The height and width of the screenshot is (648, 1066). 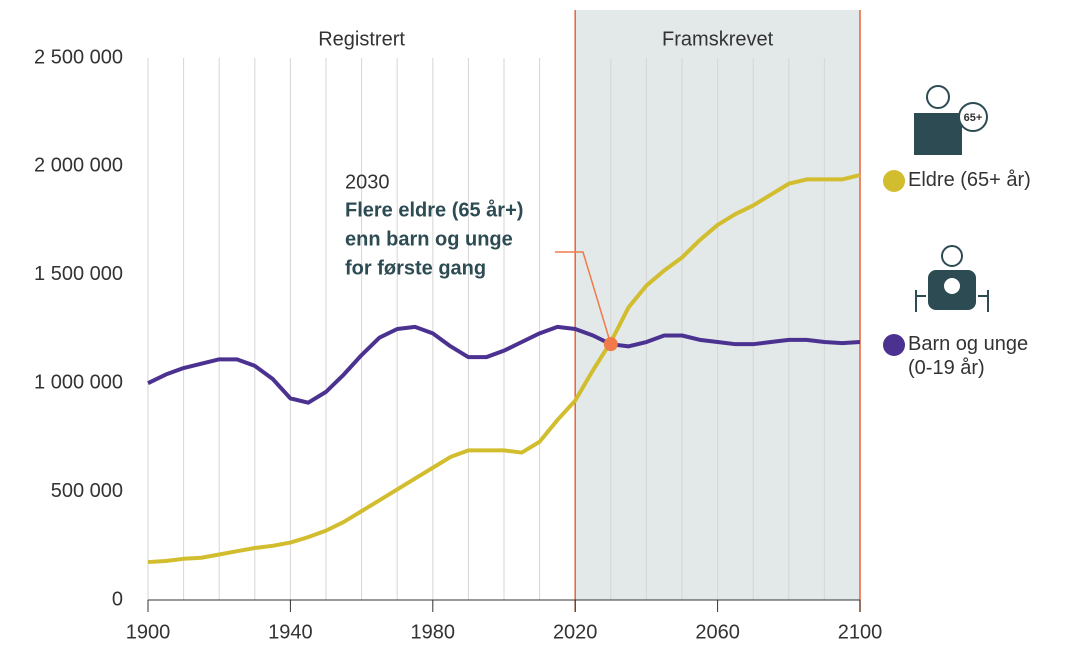 I want to click on icon-elderly: 65+, so click(x=951, y=120).